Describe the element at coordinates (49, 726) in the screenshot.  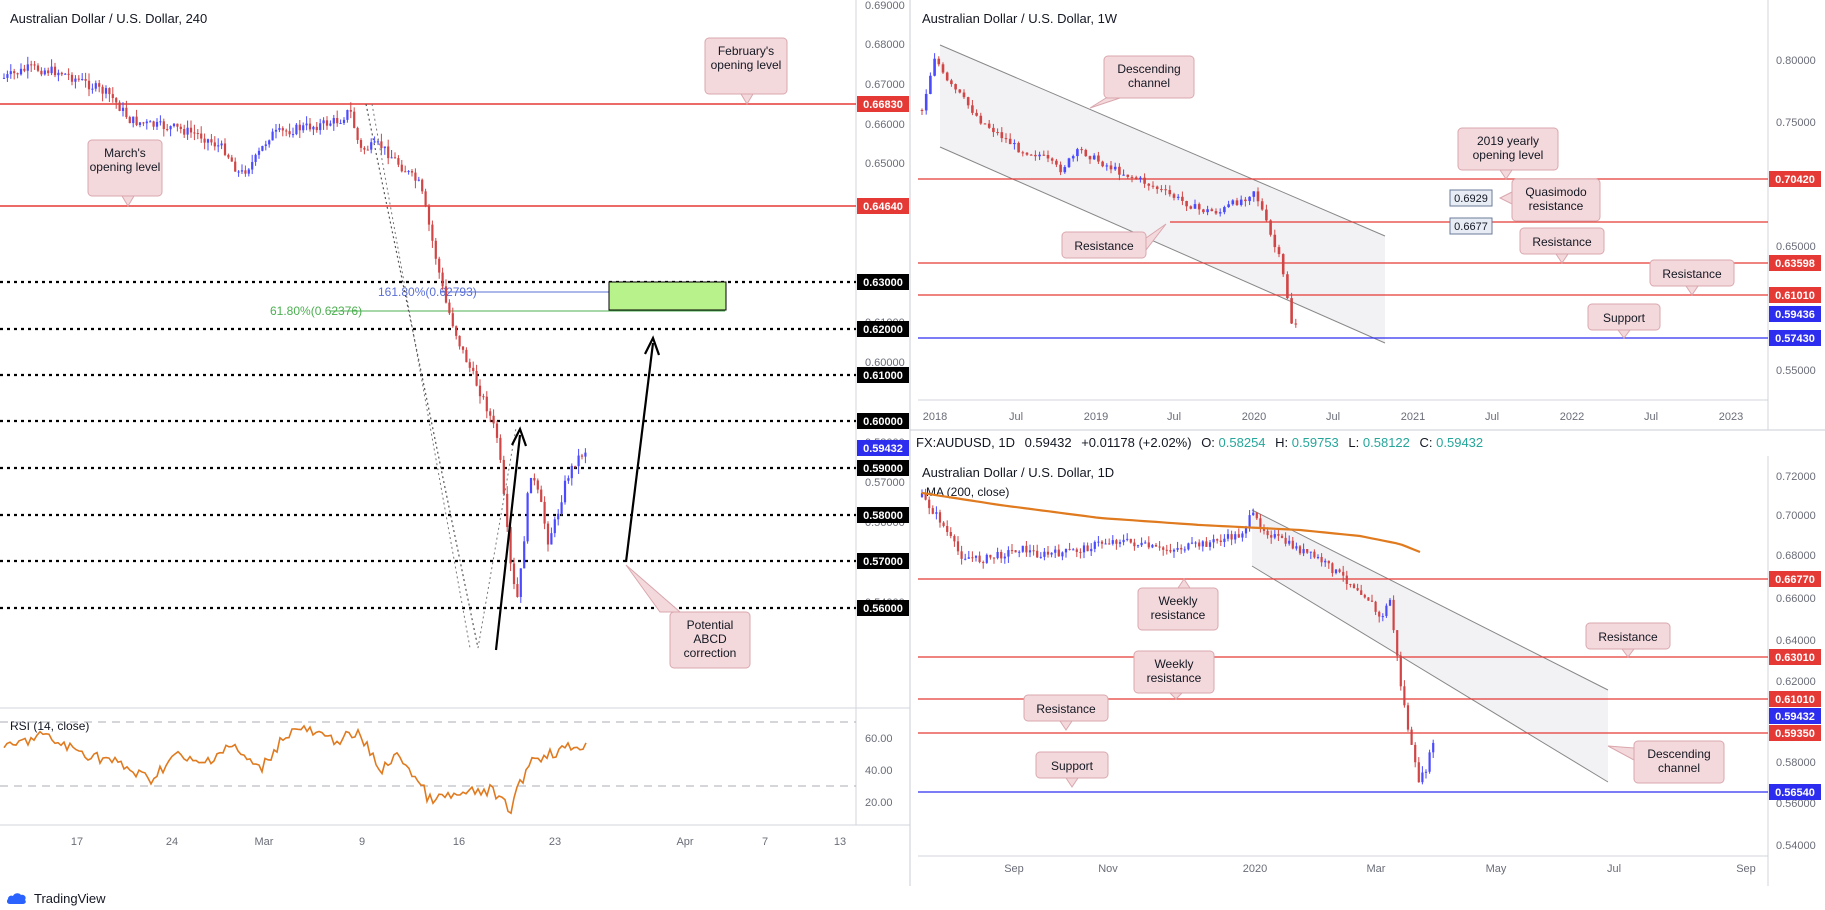
I see `h4-rsi-title: RSI (14, close)` at that location.